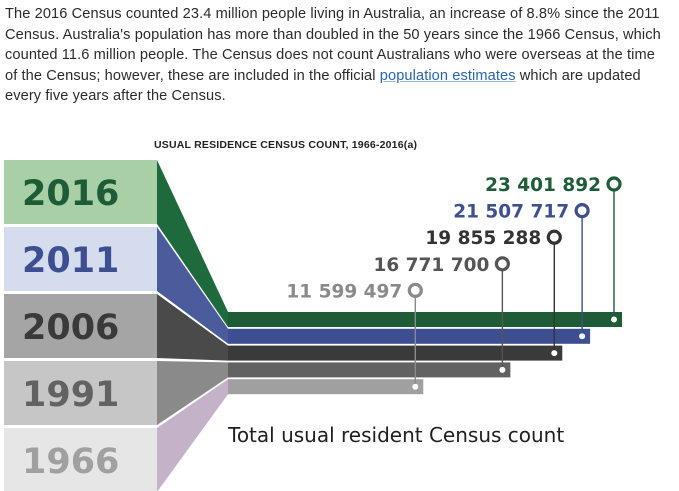 This screenshot has width=679, height=491. What do you see at coordinates (344, 291) in the screenshot?
I see `value-label-1966: 11 599 497` at bounding box center [344, 291].